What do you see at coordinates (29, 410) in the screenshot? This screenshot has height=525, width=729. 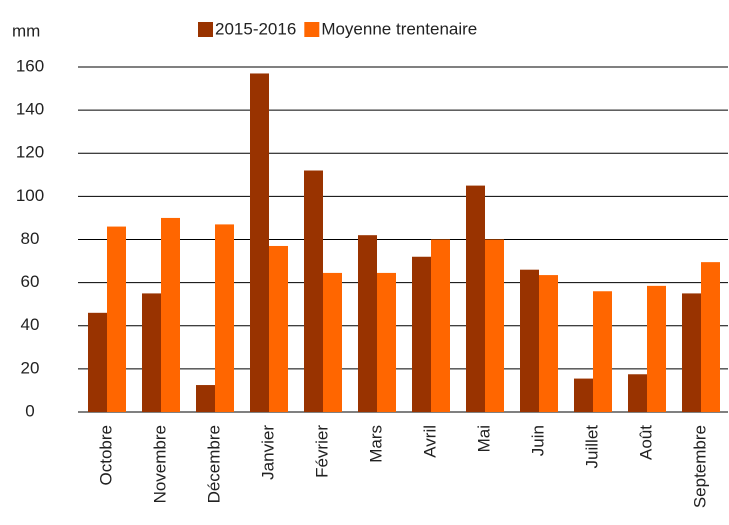 I see `y-tick-label: 0` at bounding box center [29, 410].